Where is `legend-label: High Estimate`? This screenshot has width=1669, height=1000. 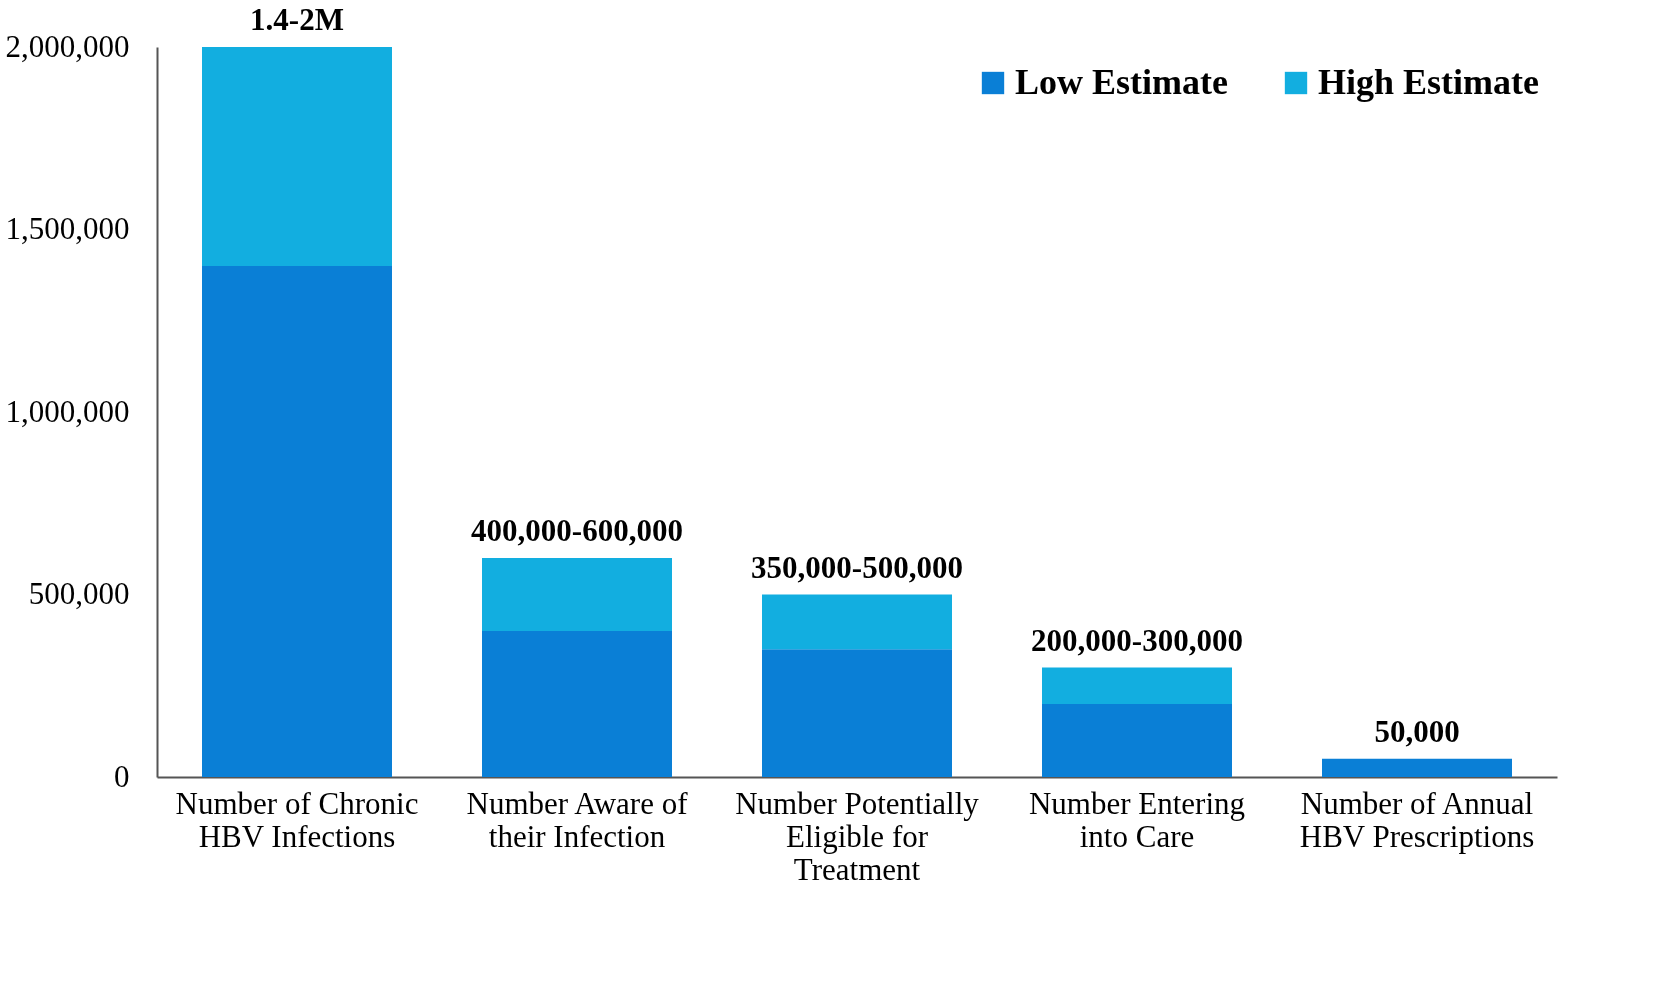
legend-label: High Estimate is located at coordinates (1429, 82).